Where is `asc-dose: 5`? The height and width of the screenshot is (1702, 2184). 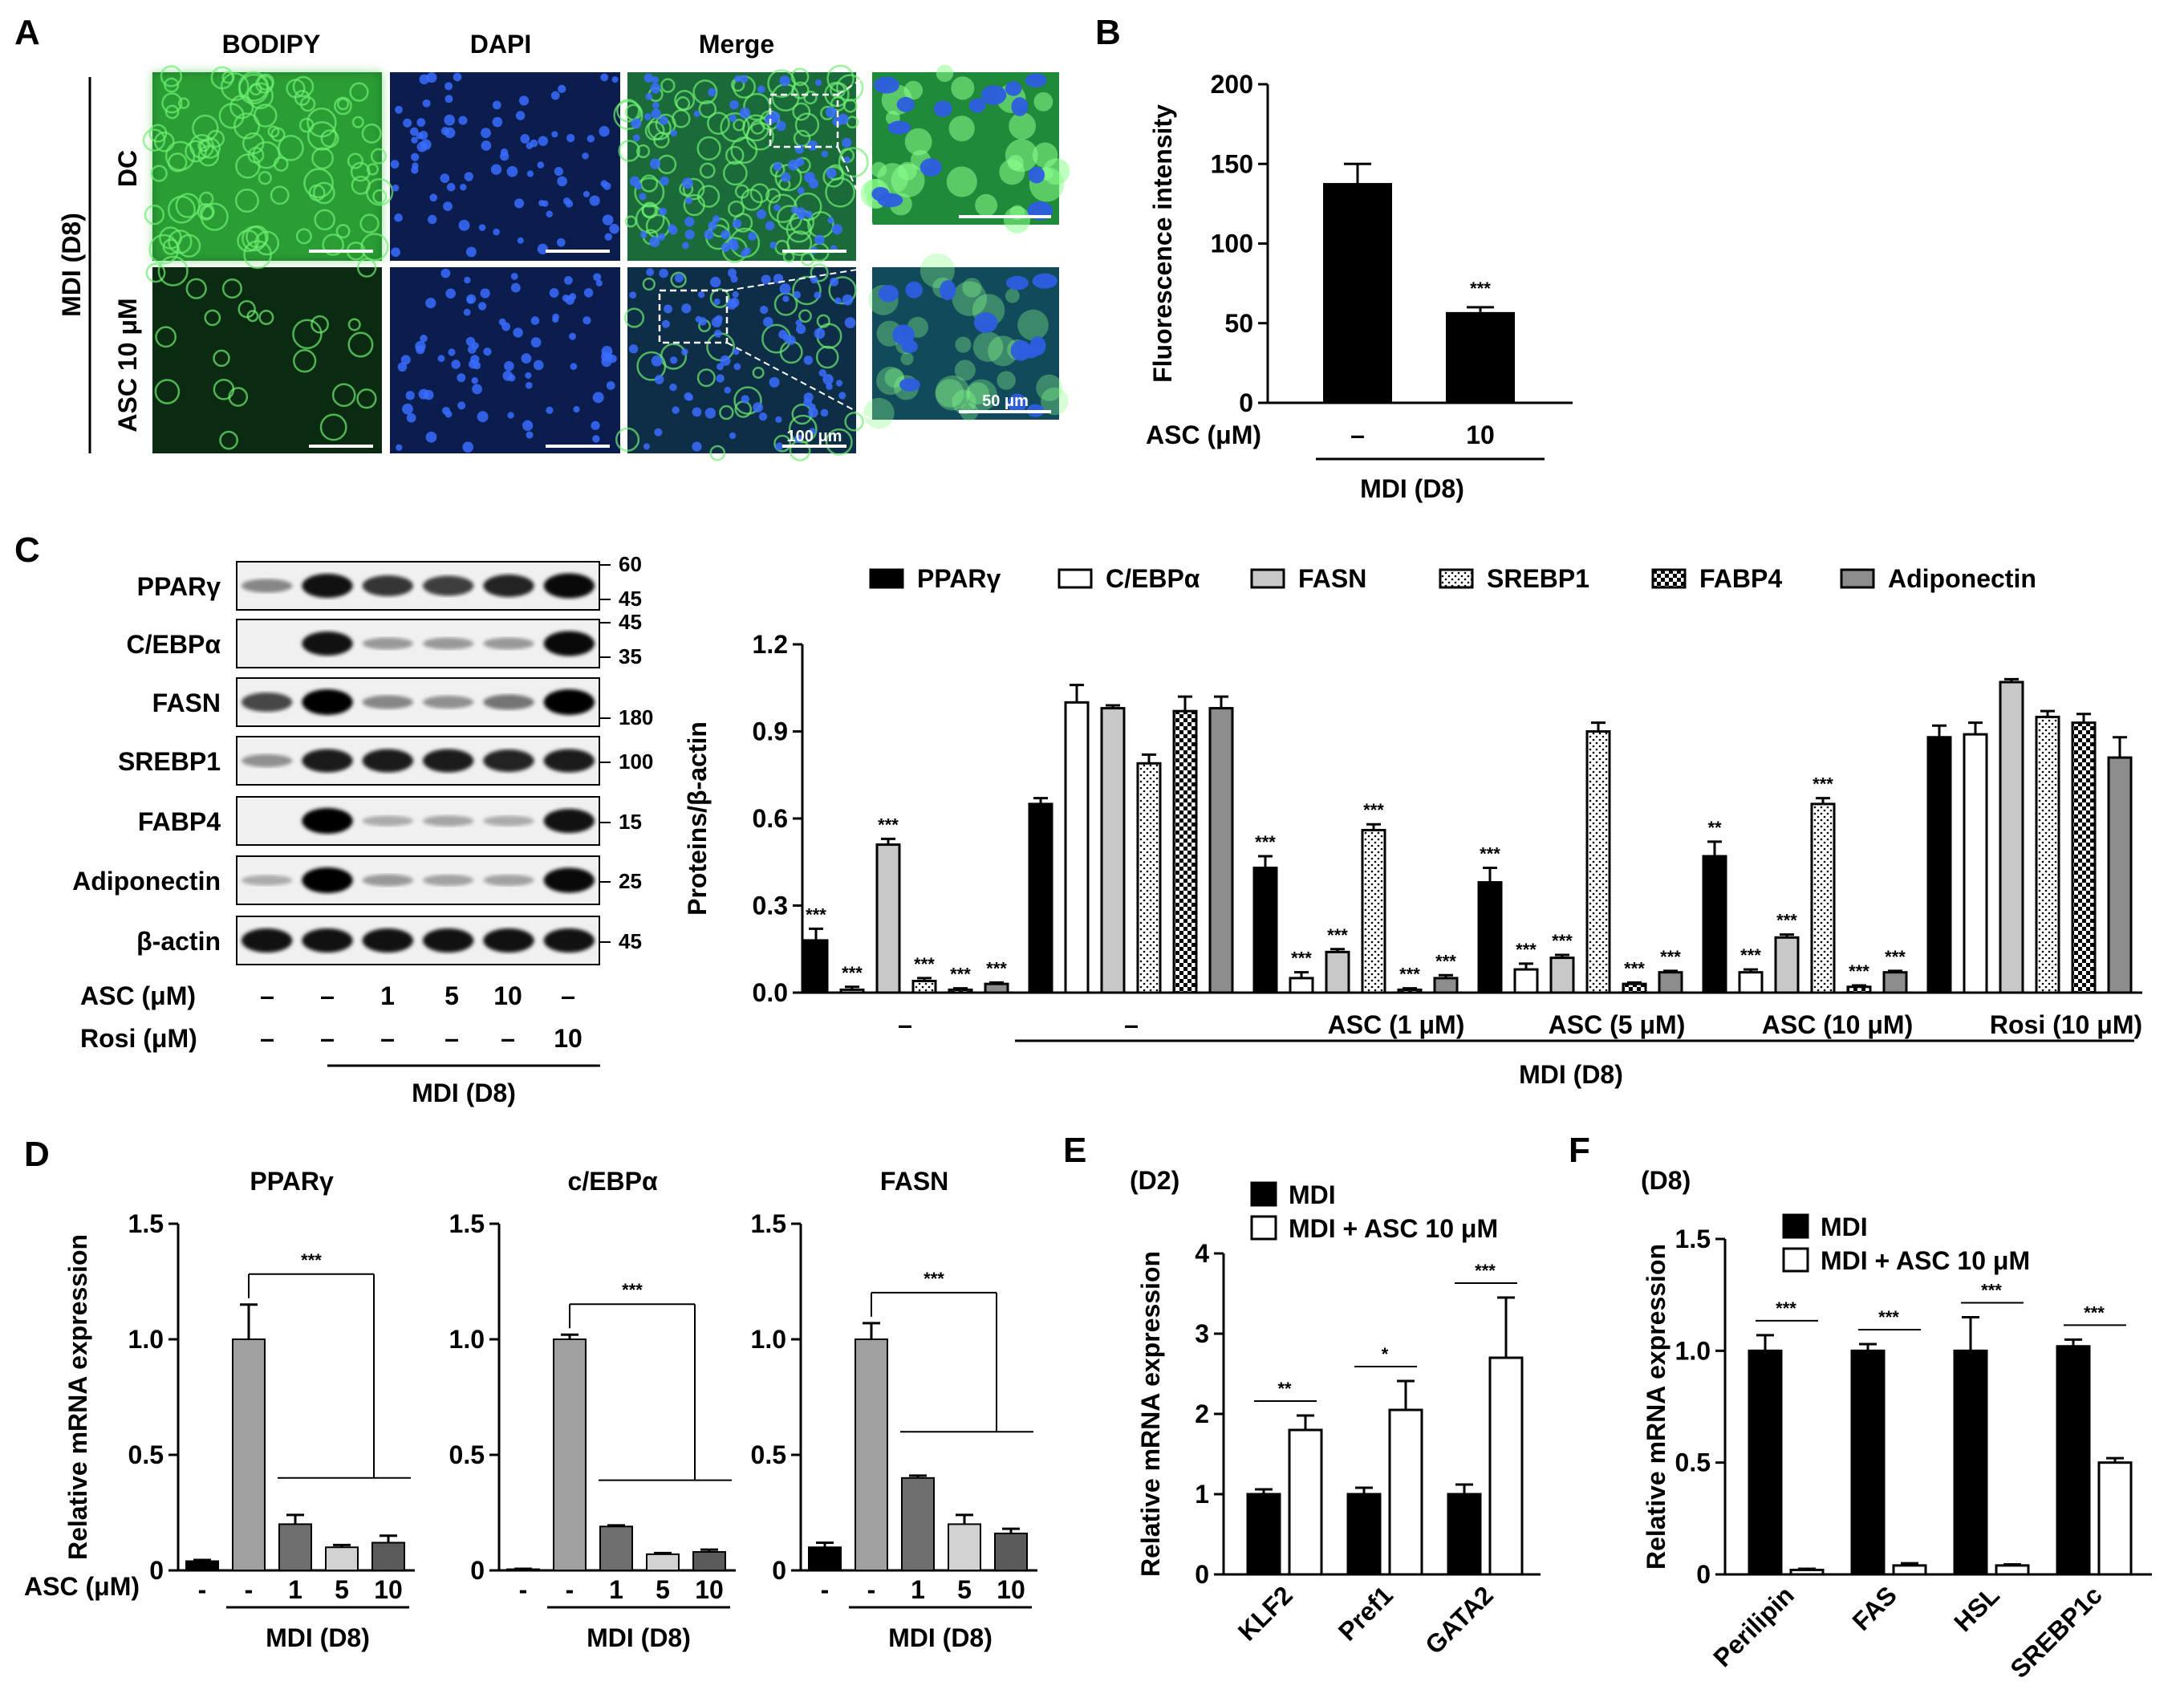 asc-dose: 5 is located at coordinates (452, 995).